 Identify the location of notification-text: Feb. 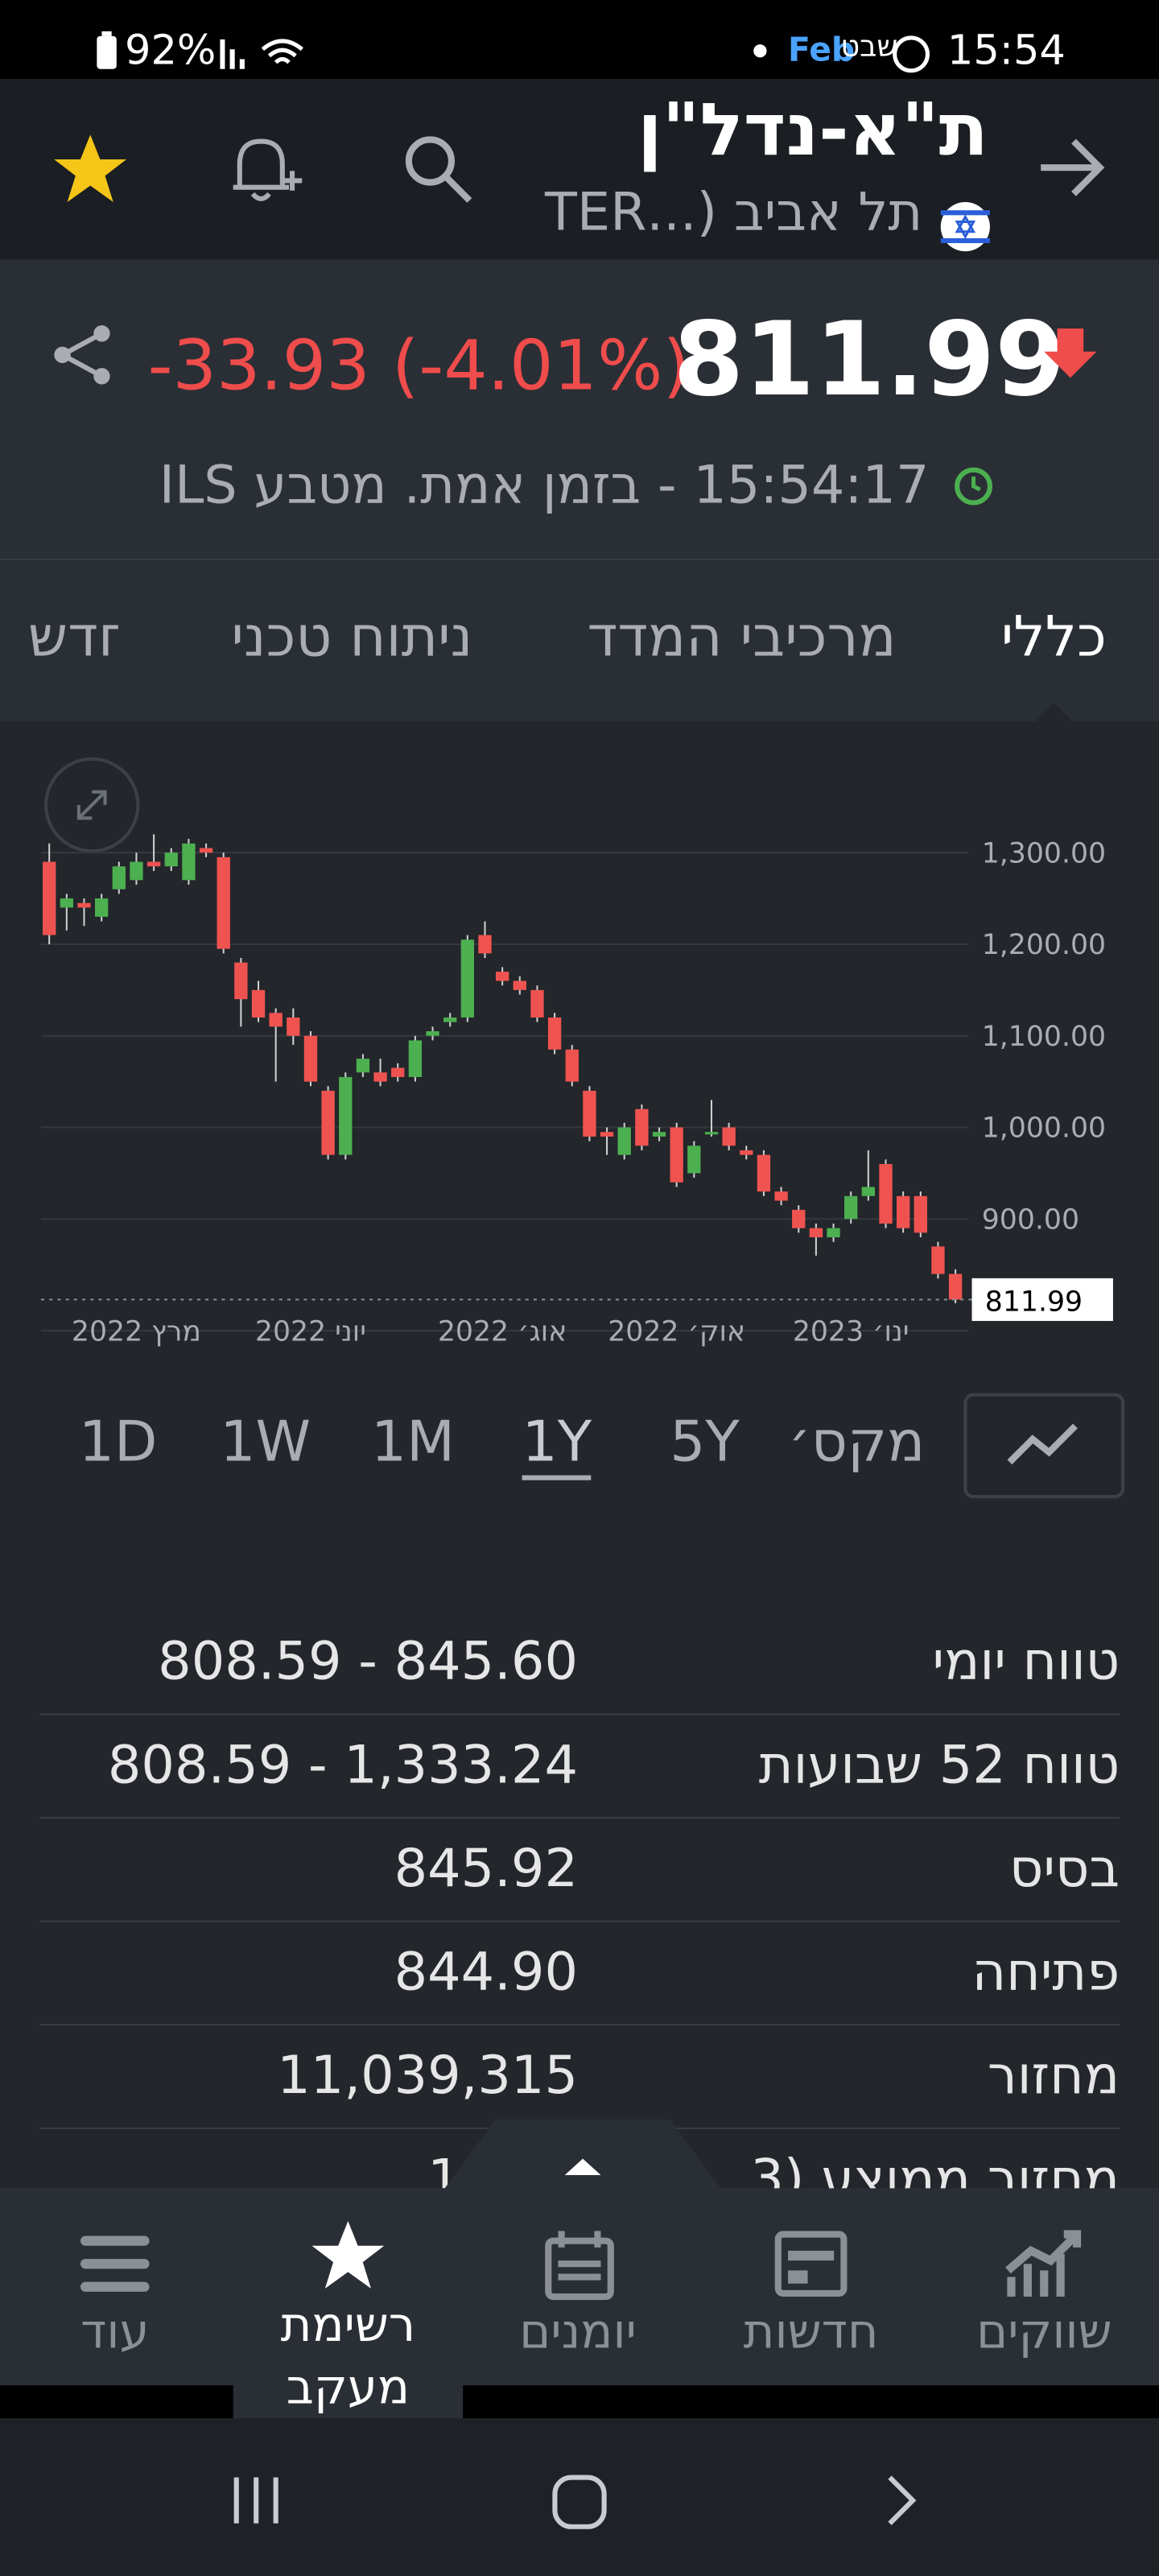
(822, 49).